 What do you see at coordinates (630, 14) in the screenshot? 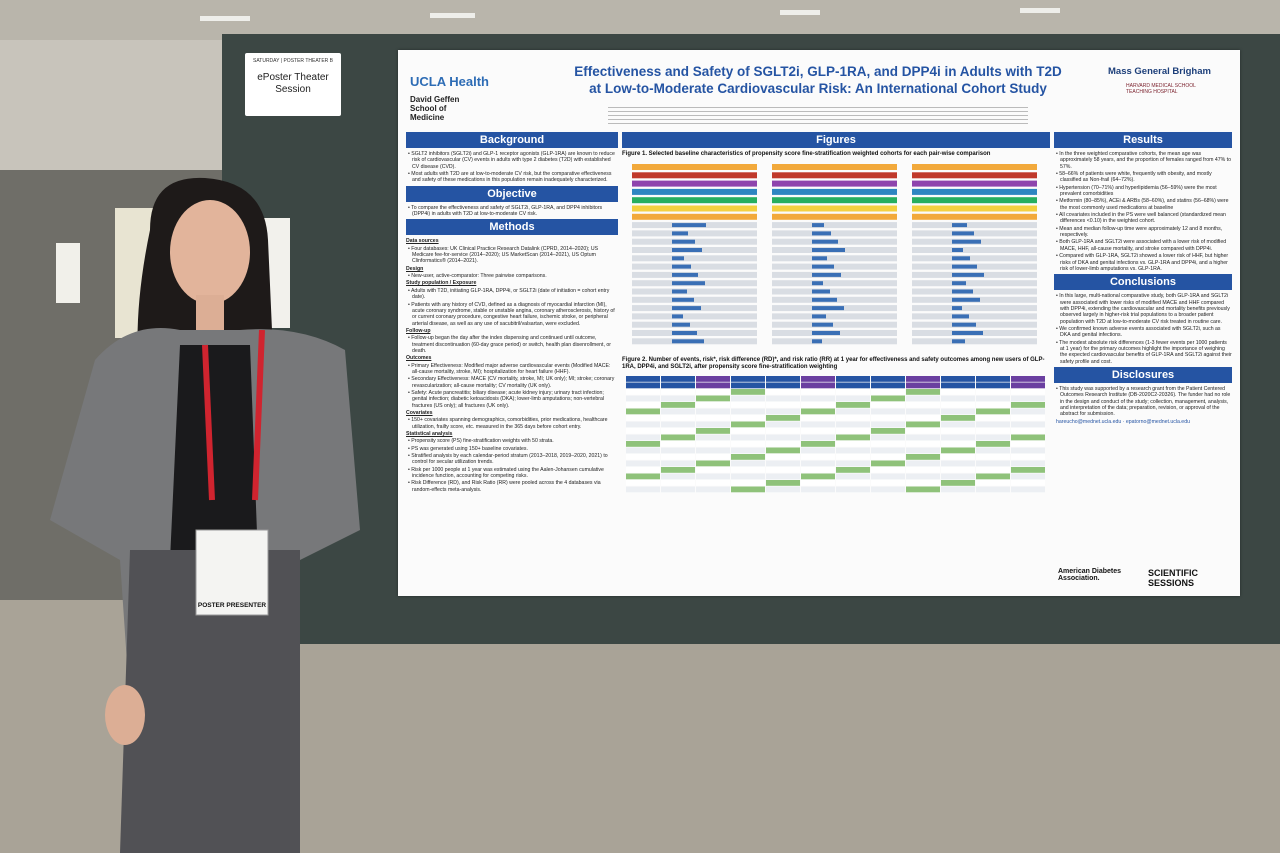
I see `ceiling-lights` at bounding box center [630, 14].